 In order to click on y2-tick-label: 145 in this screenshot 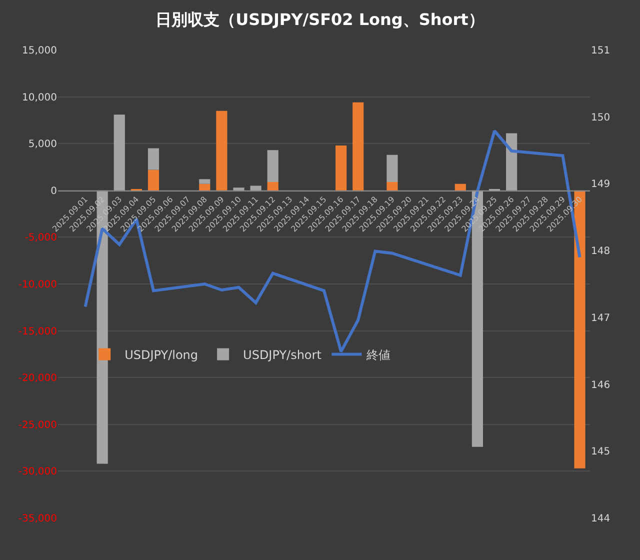, I will do `click(600, 452)`.